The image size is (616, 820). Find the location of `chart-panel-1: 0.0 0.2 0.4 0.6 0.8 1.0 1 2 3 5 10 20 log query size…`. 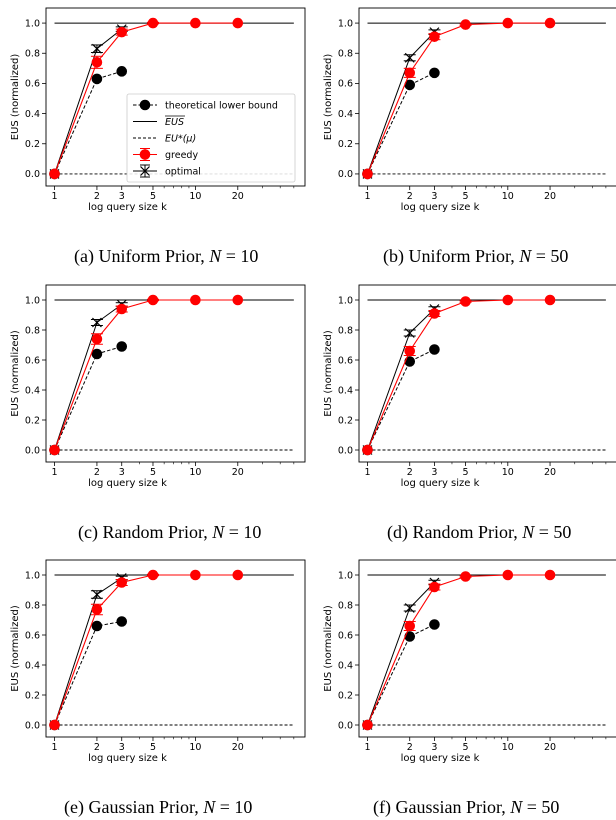

chart-panel-1: 0.0 0.2 0.4 0.6 0.8 1.0 1 2 3 5 10 20 log query size… is located at coordinates (469, 110).